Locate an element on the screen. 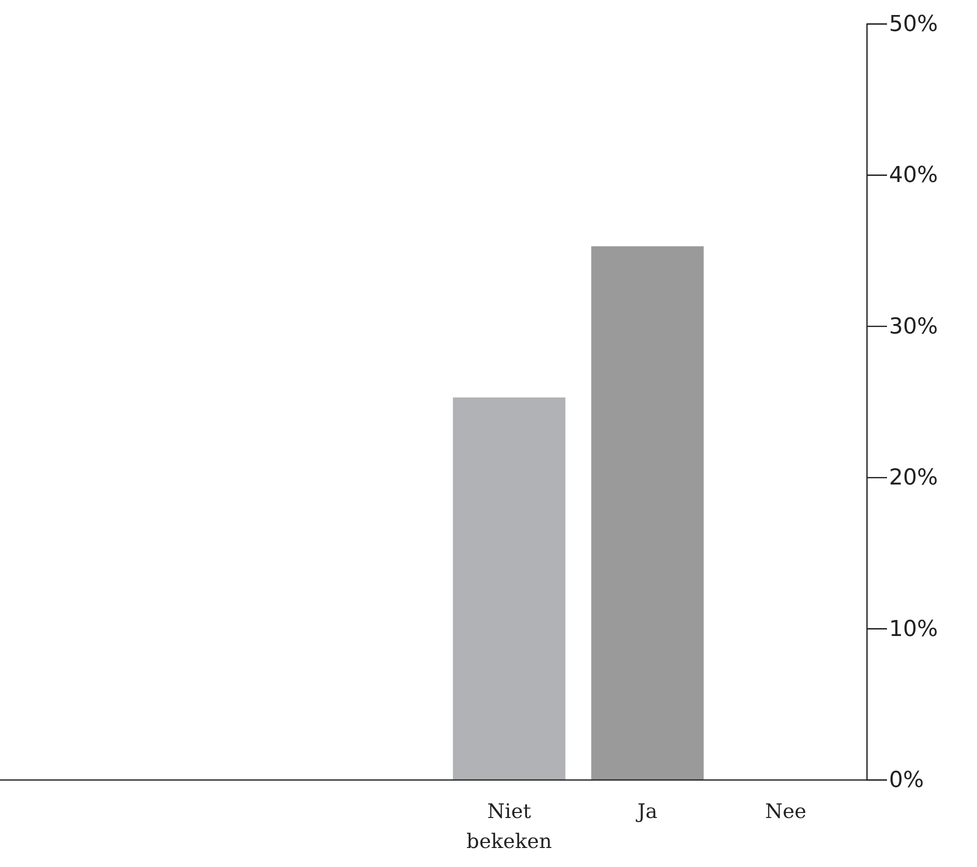  y-tick-label: 40% is located at coordinates (913, 175).